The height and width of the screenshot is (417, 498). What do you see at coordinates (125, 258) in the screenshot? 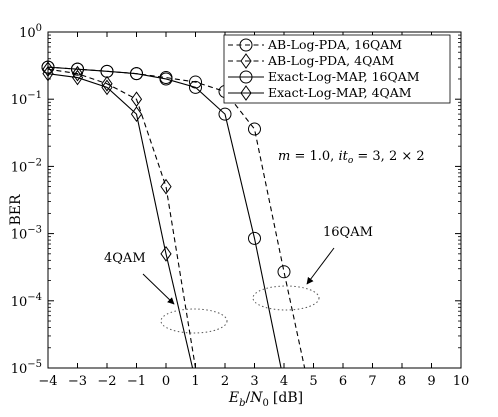
I see `label-4qam: 4QAM` at bounding box center [125, 258].